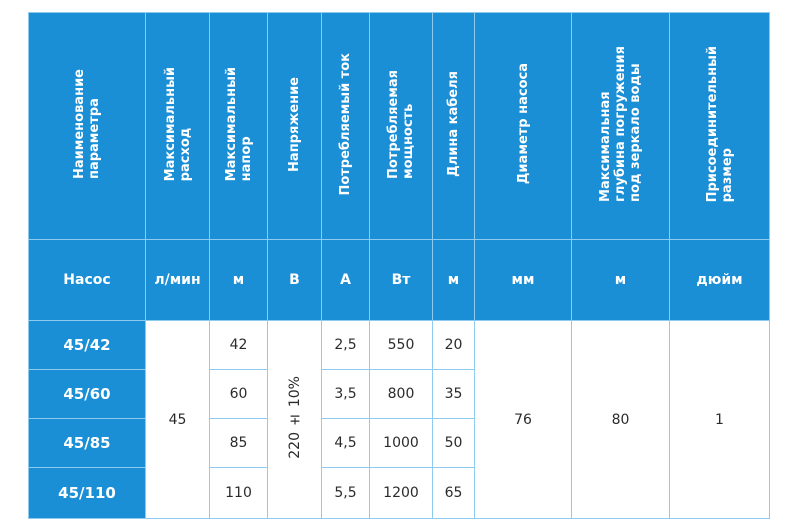 The image size is (800, 525). What do you see at coordinates (87, 394) in the screenshot?
I see `pump-model-cell: 45/60` at bounding box center [87, 394].